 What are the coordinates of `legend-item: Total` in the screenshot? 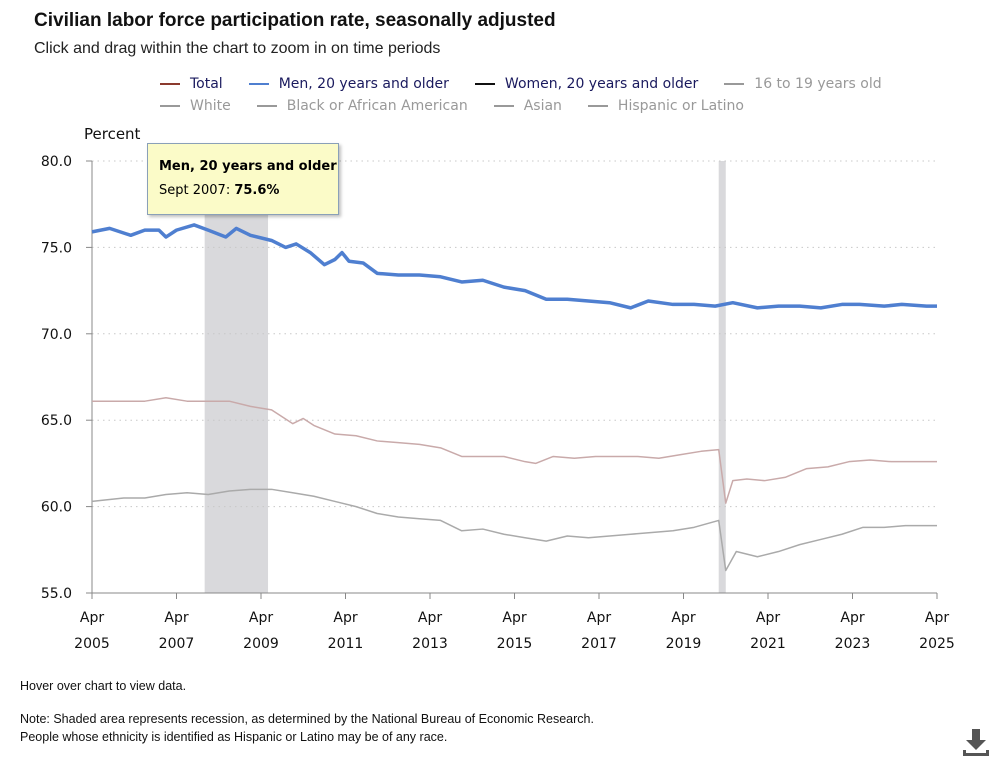 It's located at (191, 84).